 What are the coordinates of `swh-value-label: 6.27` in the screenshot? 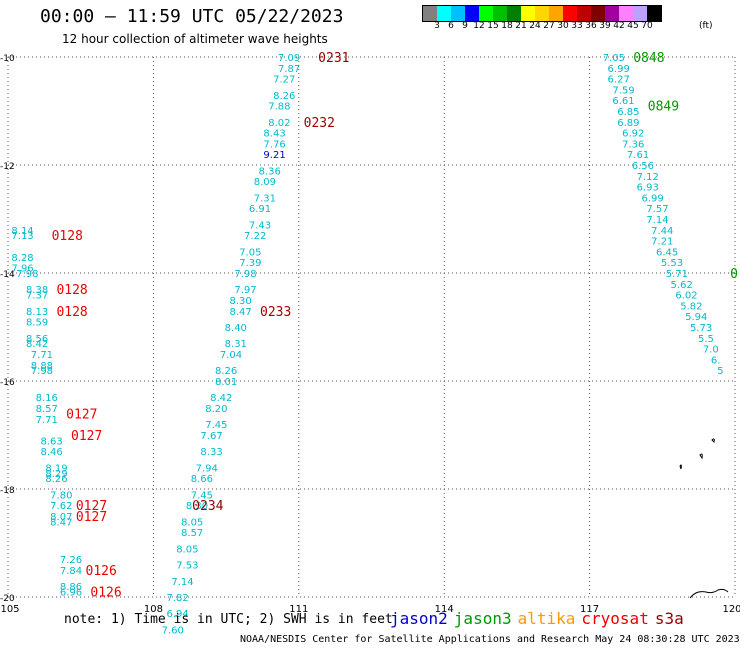 It's located at (619, 80).